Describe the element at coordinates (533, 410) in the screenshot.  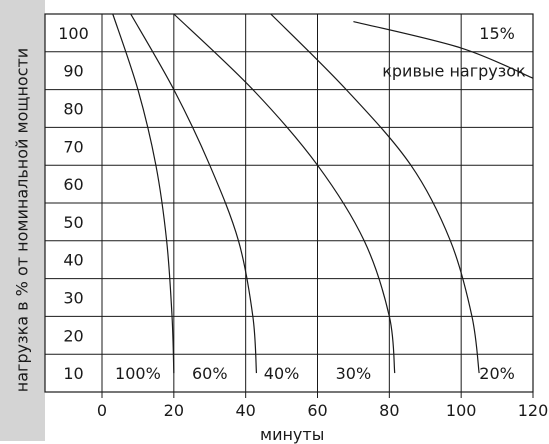
I see `x-tick-label: 120` at that location.